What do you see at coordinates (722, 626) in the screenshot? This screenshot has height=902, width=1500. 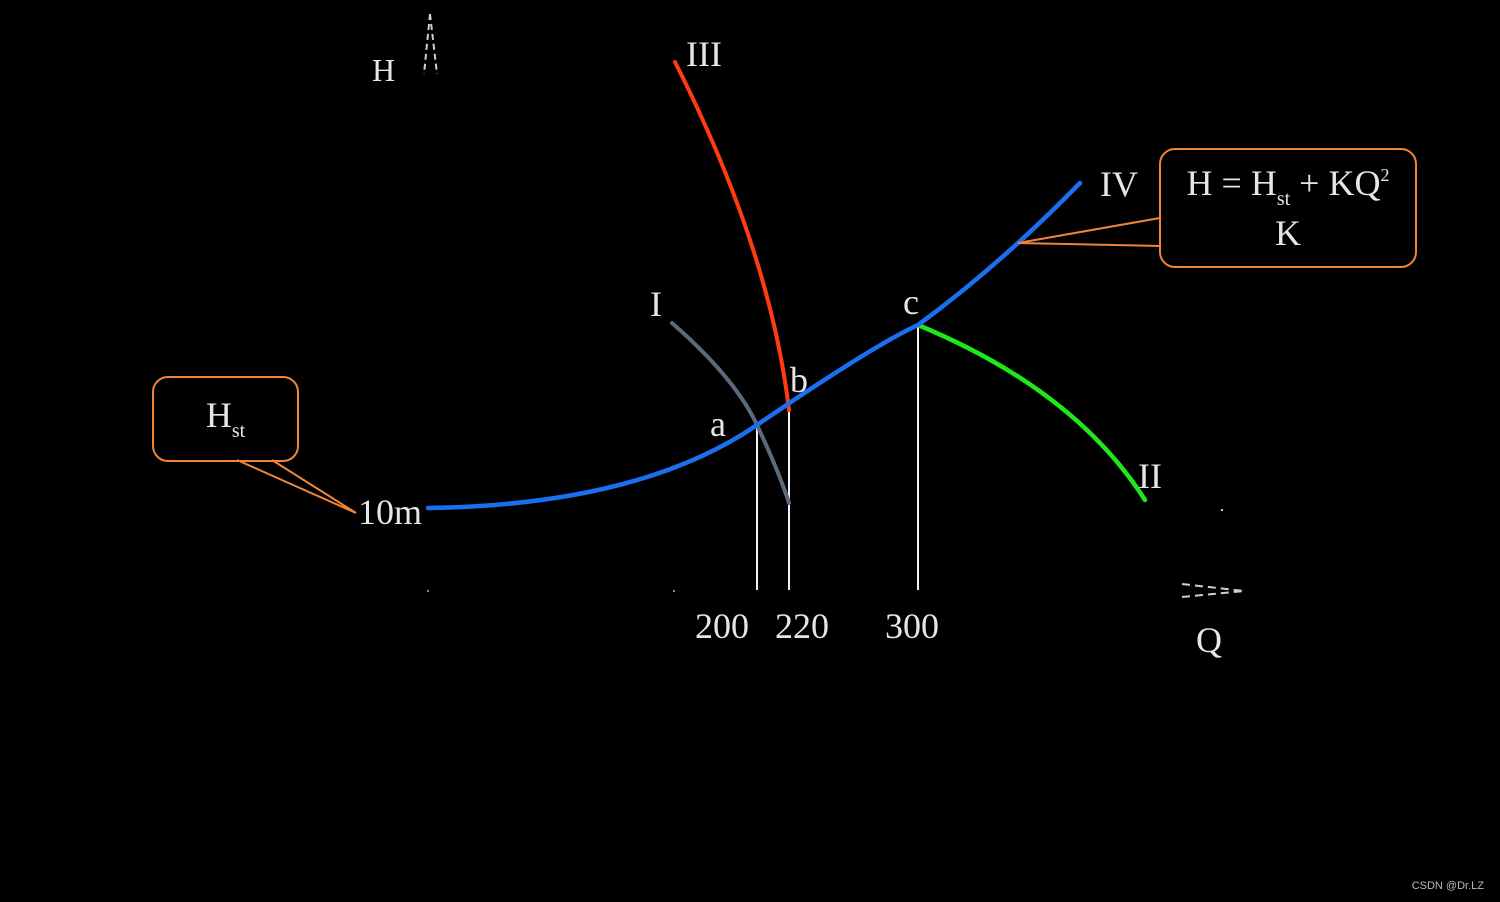 I see `x-tick-200: 200` at bounding box center [722, 626].